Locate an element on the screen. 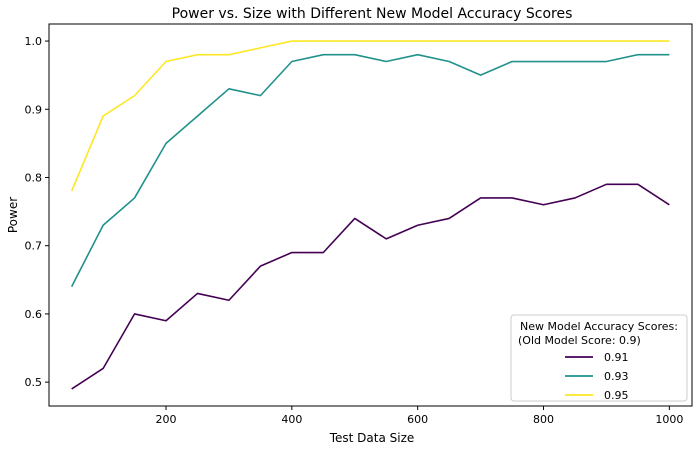 The width and height of the screenshot is (700, 452). y-tick-label: 0.9 is located at coordinates (34, 109).